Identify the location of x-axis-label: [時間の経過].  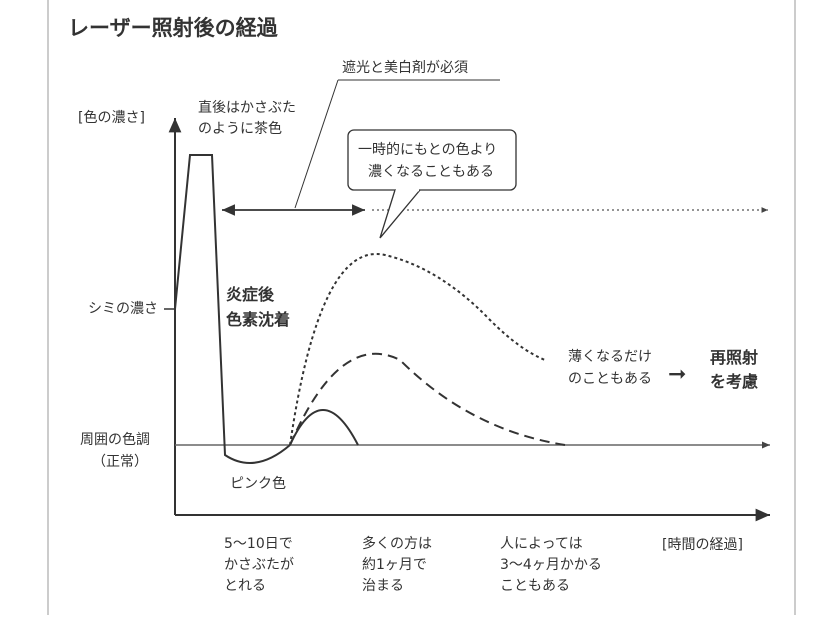
(702, 545).